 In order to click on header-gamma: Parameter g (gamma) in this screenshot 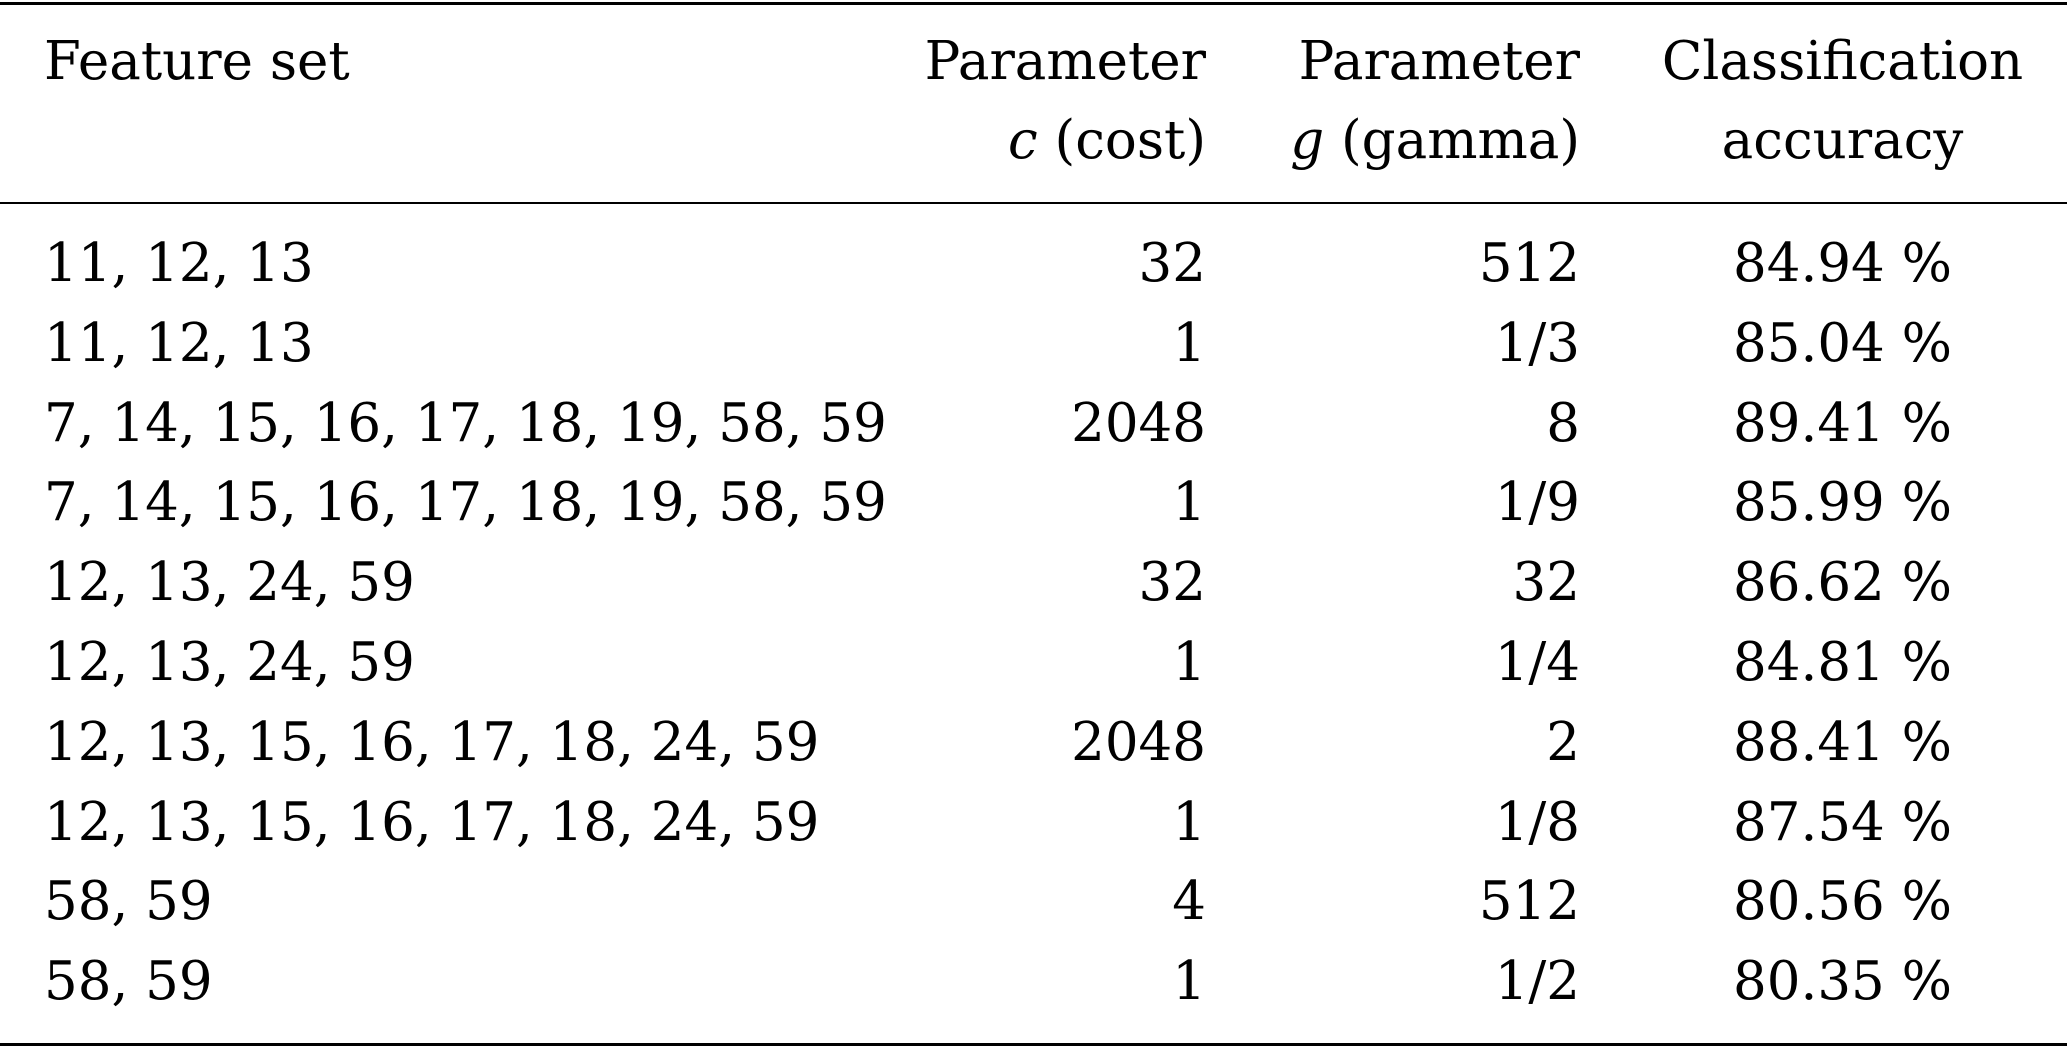, I will do `click(1405, 101)`.